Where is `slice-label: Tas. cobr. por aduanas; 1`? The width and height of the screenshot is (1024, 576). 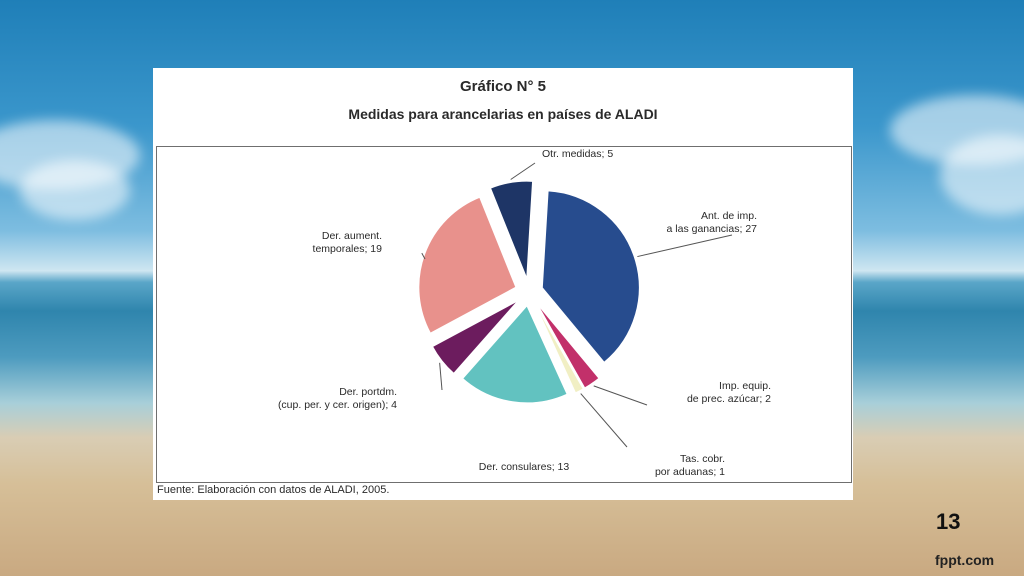 slice-label: Tas. cobr. por aduanas; 1 is located at coordinates (690, 465).